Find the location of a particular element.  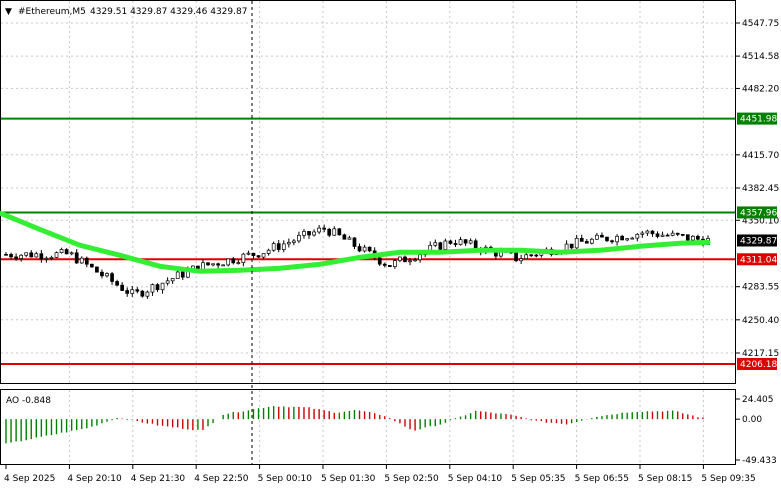

indicator-pane is located at coordinates (368, 427).